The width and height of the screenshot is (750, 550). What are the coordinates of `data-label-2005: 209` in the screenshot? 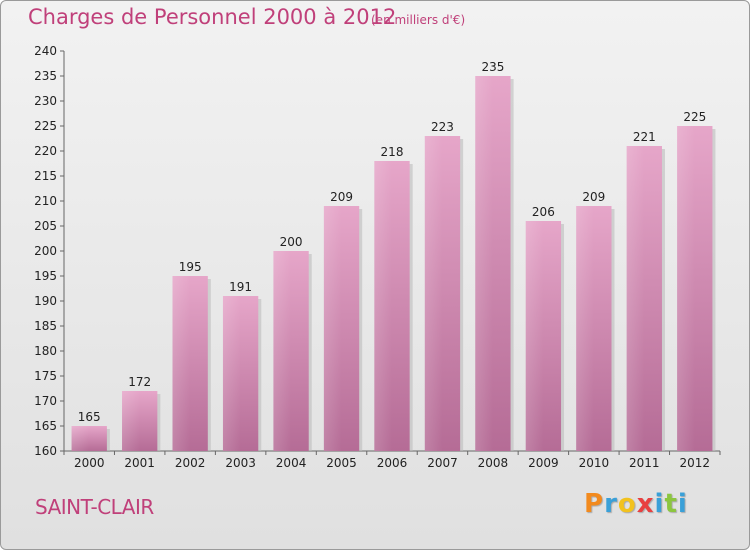 It's located at (341, 197).